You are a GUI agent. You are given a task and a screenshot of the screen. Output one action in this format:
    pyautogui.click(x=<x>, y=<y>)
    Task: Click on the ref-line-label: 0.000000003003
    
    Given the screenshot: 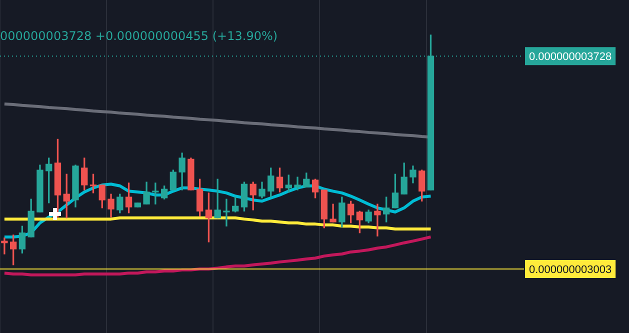 What is the action you would take?
    pyautogui.click(x=570, y=270)
    